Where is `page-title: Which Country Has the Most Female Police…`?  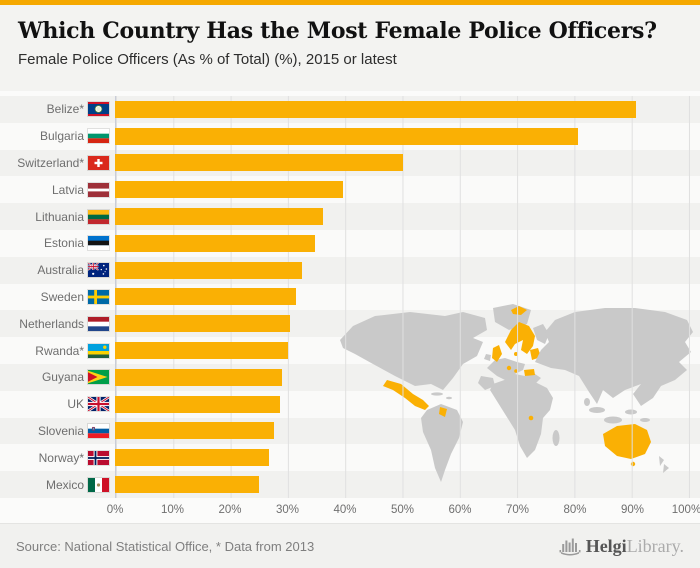 page-title: Which Country Has the Most Female Police… is located at coordinates (337, 31).